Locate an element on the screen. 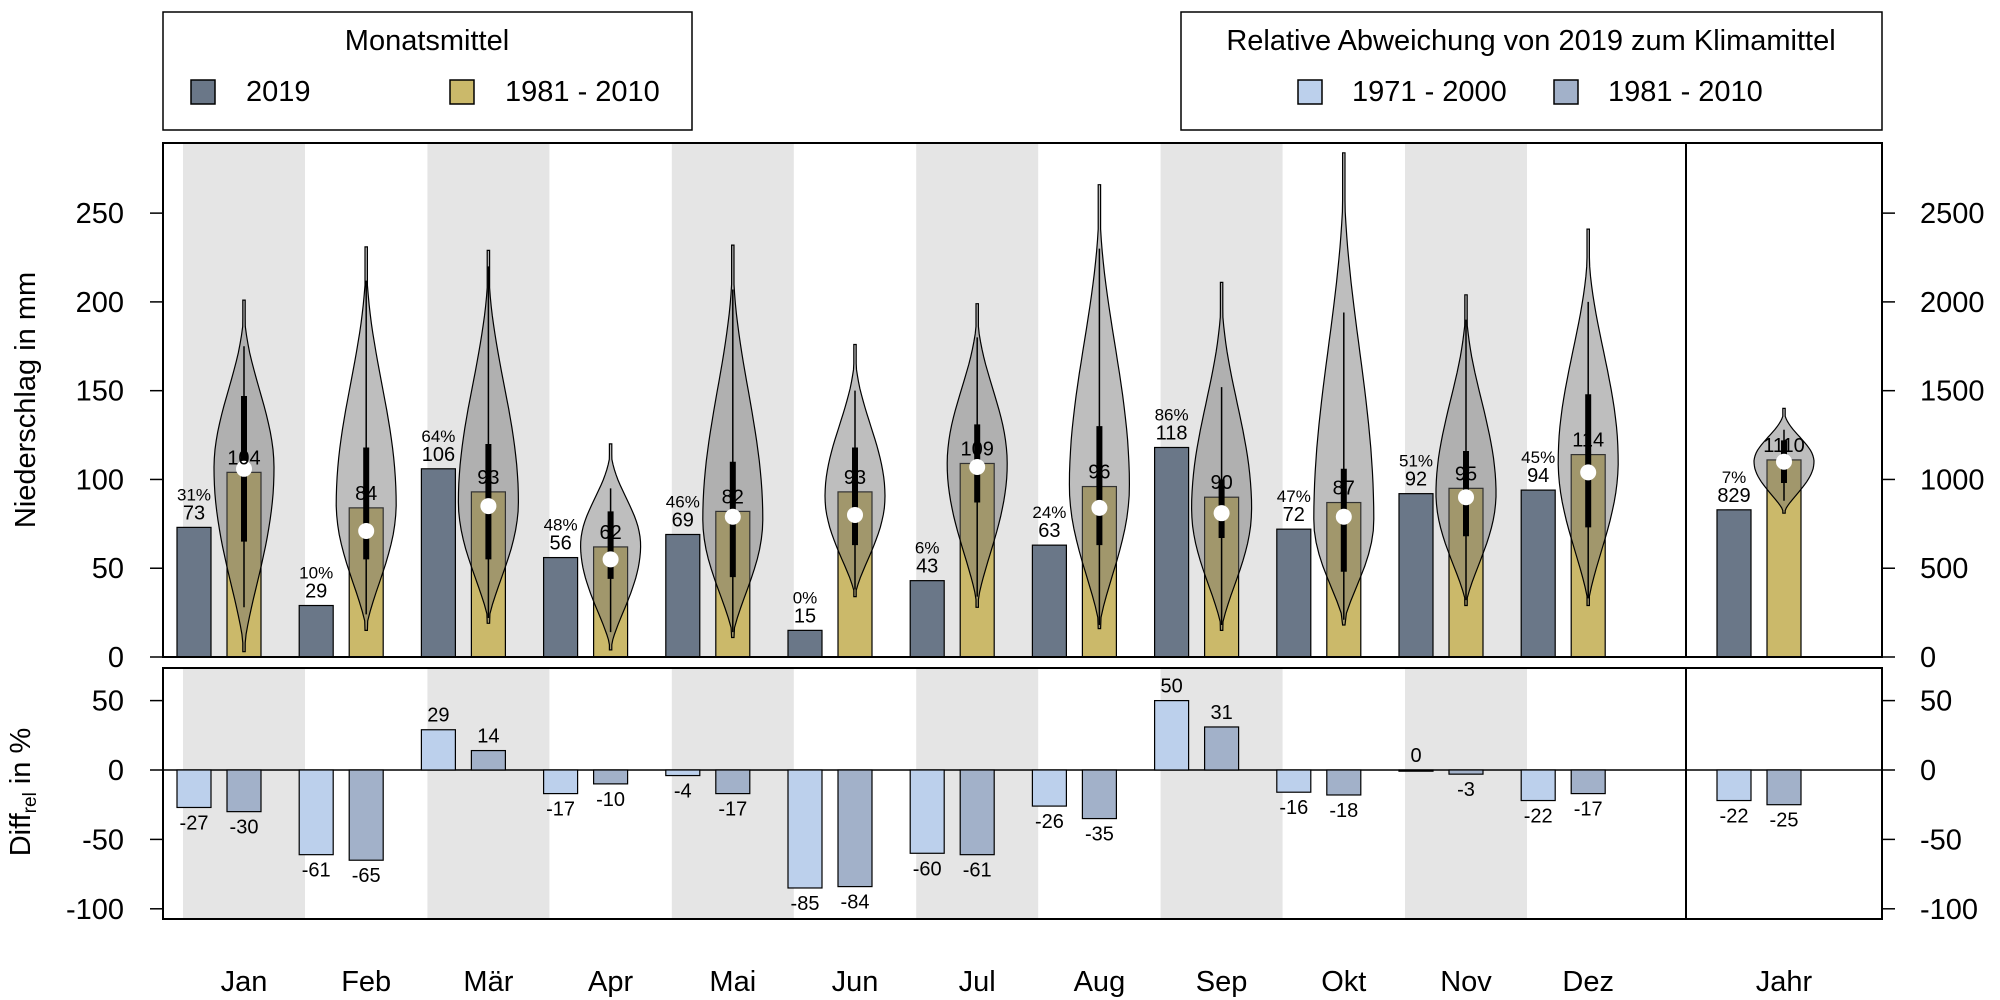 This screenshot has width=2000, height=1000. month-label: Mai is located at coordinates (732, 982).